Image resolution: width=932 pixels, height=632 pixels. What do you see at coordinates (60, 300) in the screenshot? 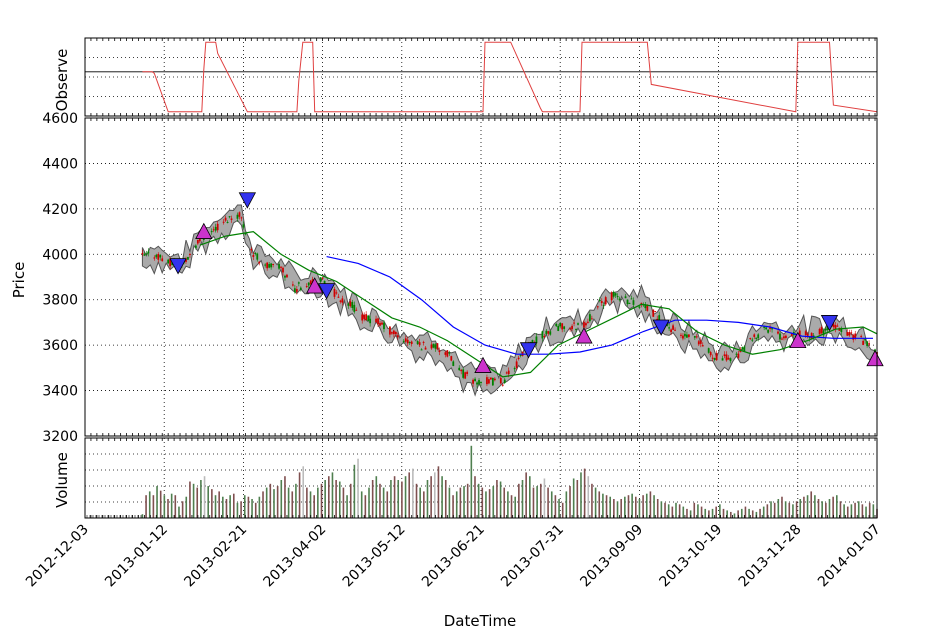
I see `price-y-tick-labels: 3200 3400 3600 3800 4000 4200 4400` at bounding box center [60, 300].